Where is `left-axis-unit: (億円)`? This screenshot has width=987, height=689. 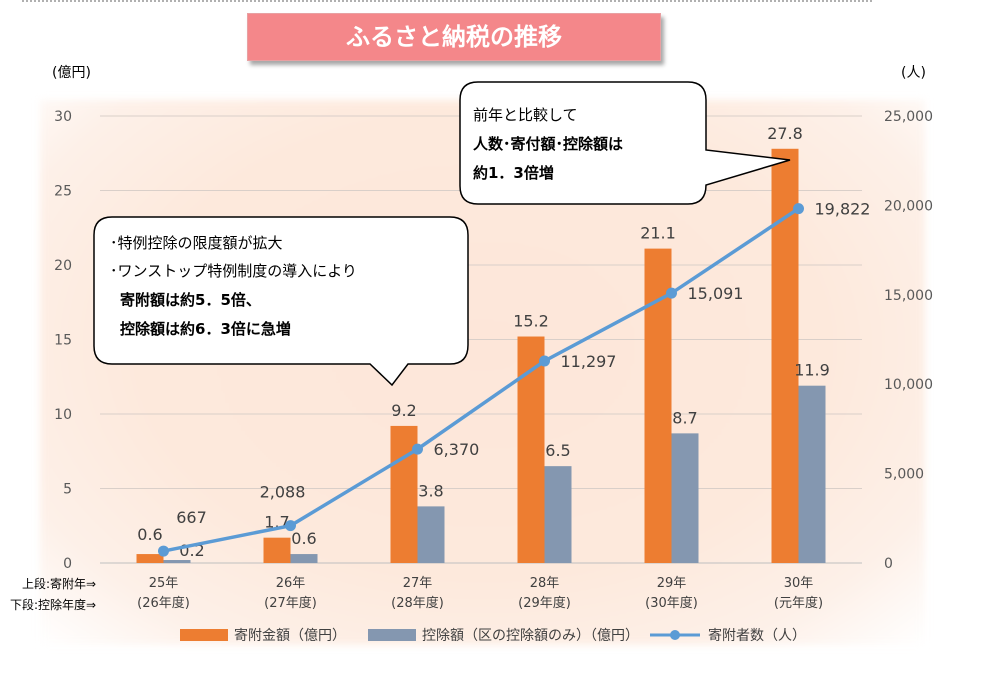 left-axis-unit: (億円) is located at coordinates (71, 73).